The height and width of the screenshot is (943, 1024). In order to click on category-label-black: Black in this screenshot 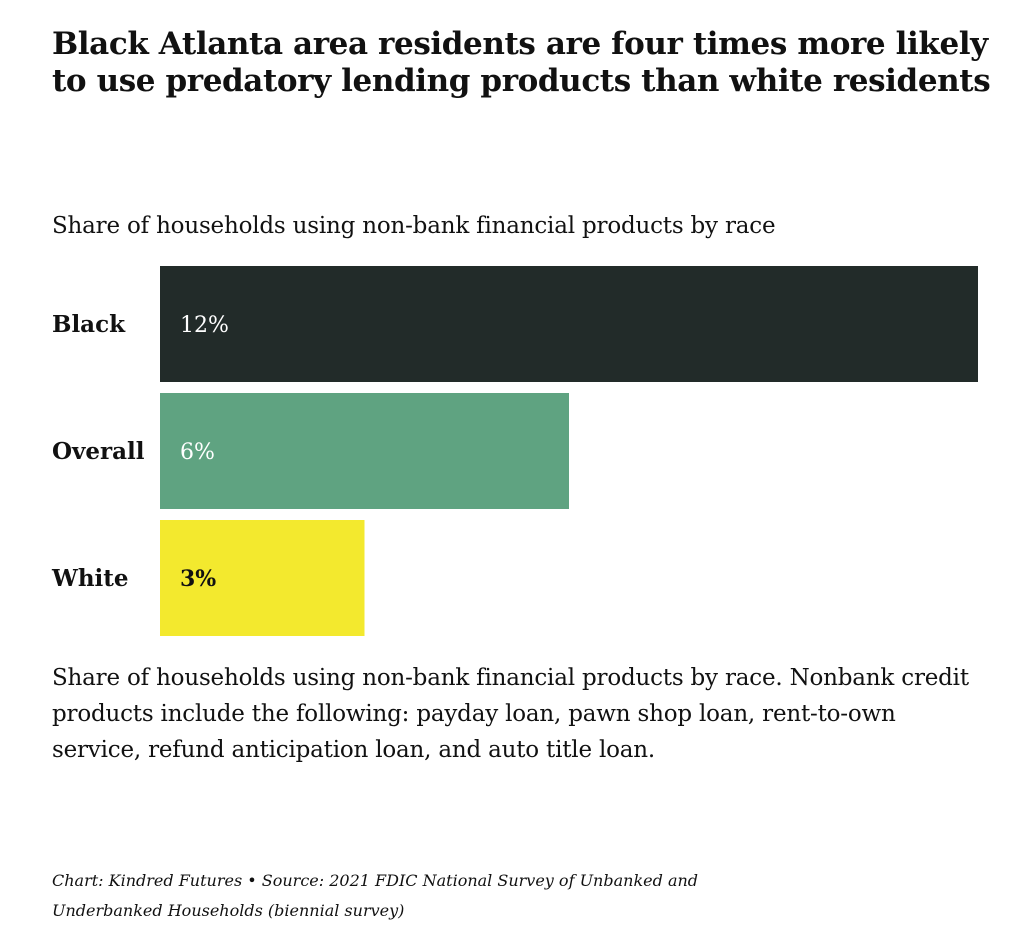, I will do `click(89, 324)`.